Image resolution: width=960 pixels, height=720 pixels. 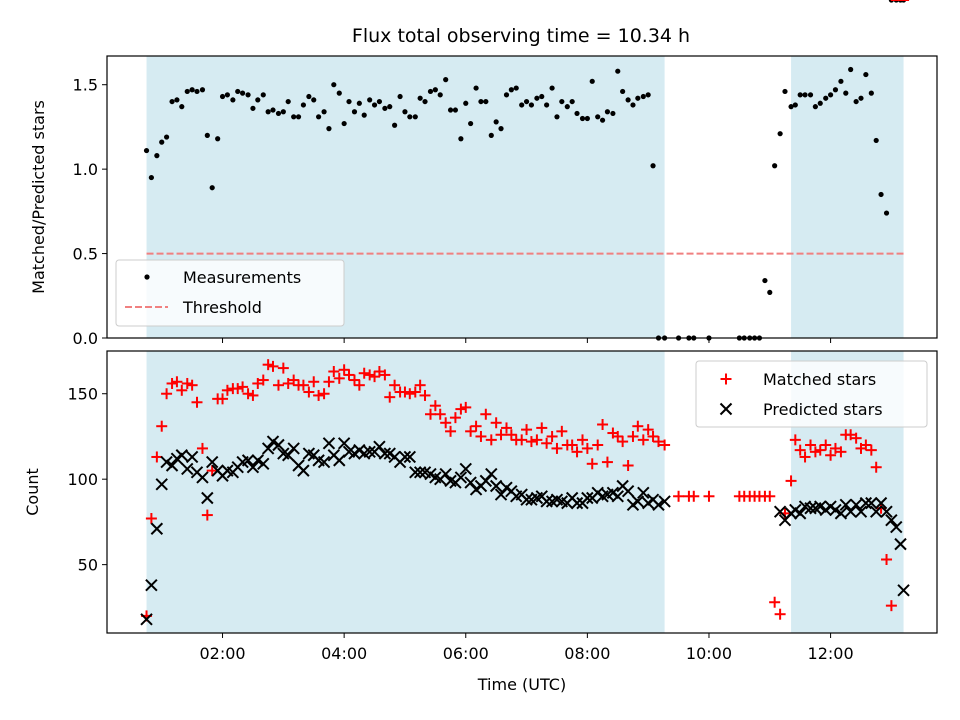 What do you see at coordinates (222, 653) in the screenshot?
I see `x-tick-label: 02:00` at bounding box center [222, 653].